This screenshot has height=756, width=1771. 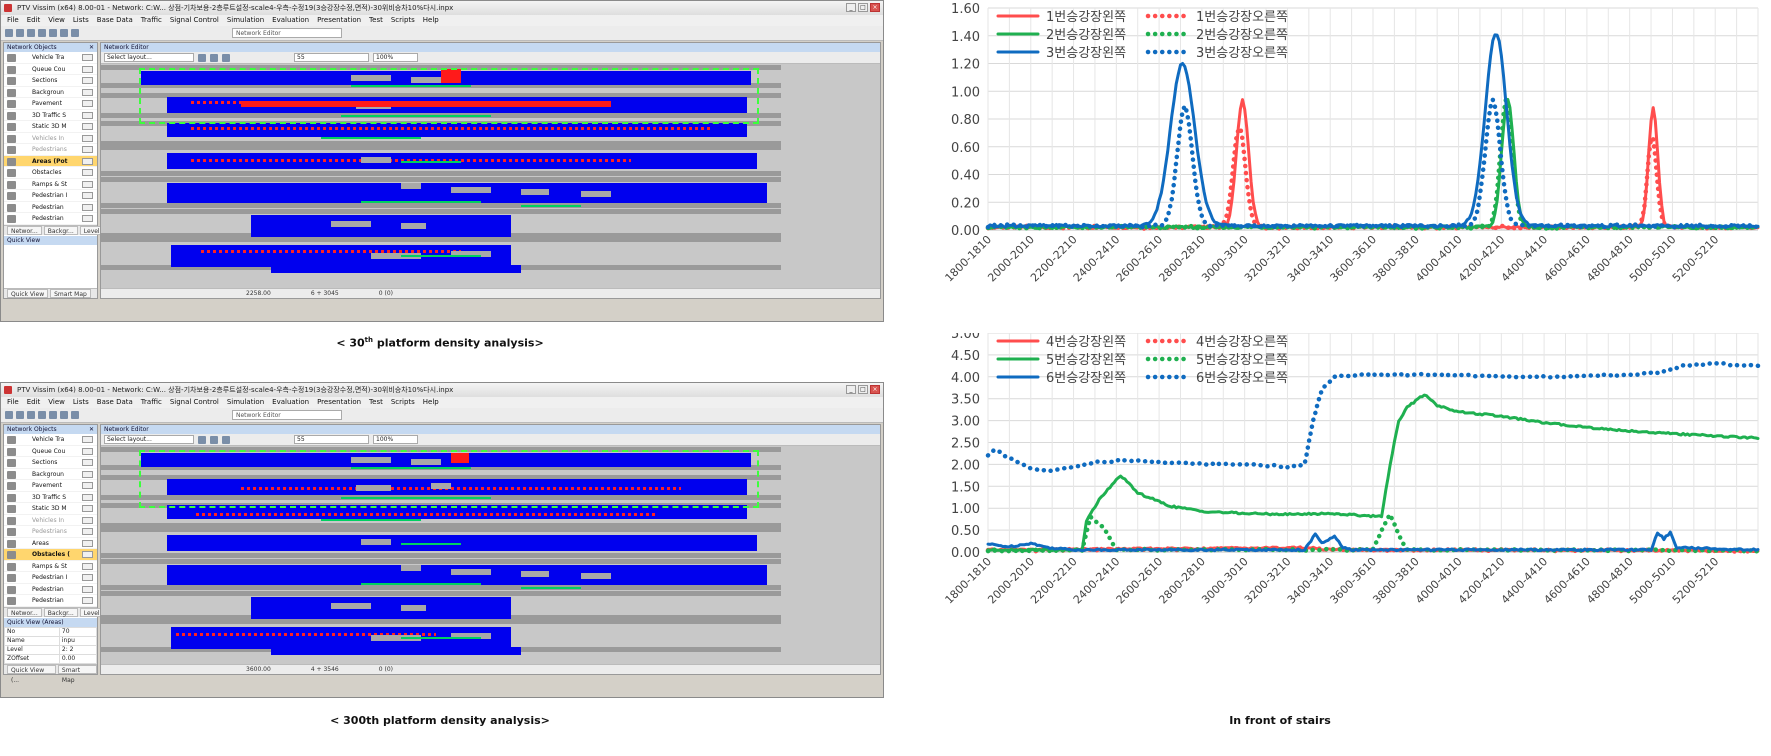 What do you see at coordinates (202, 57) in the screenshot?
I see `zoom-icon` at bounding box center [202, 57].